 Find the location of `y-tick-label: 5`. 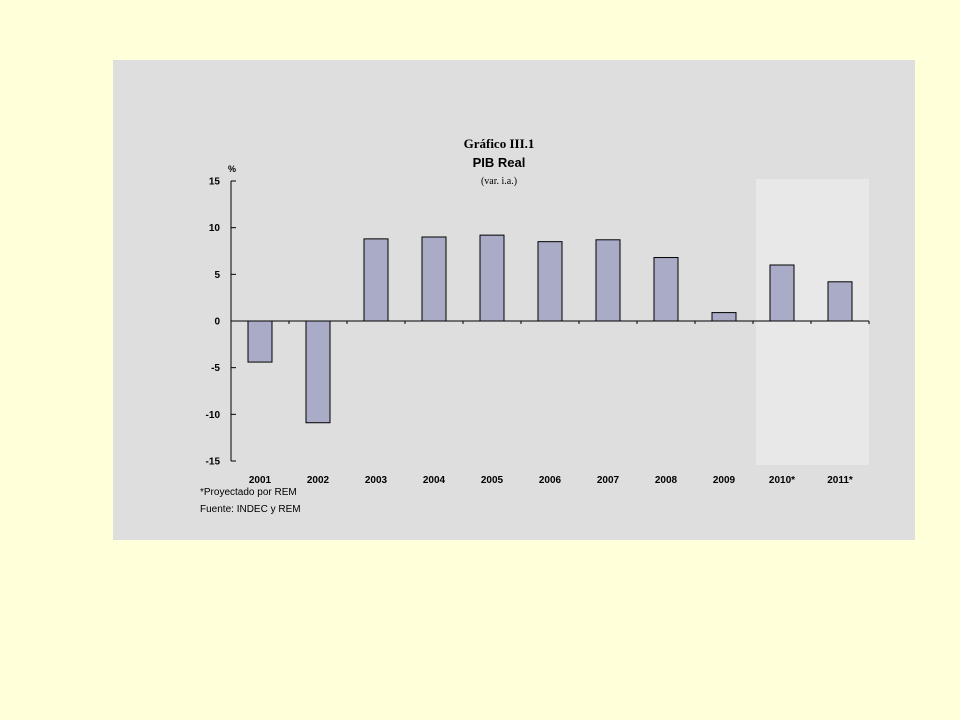

y-tick-label: 5 is located at coordinates (217, 275).